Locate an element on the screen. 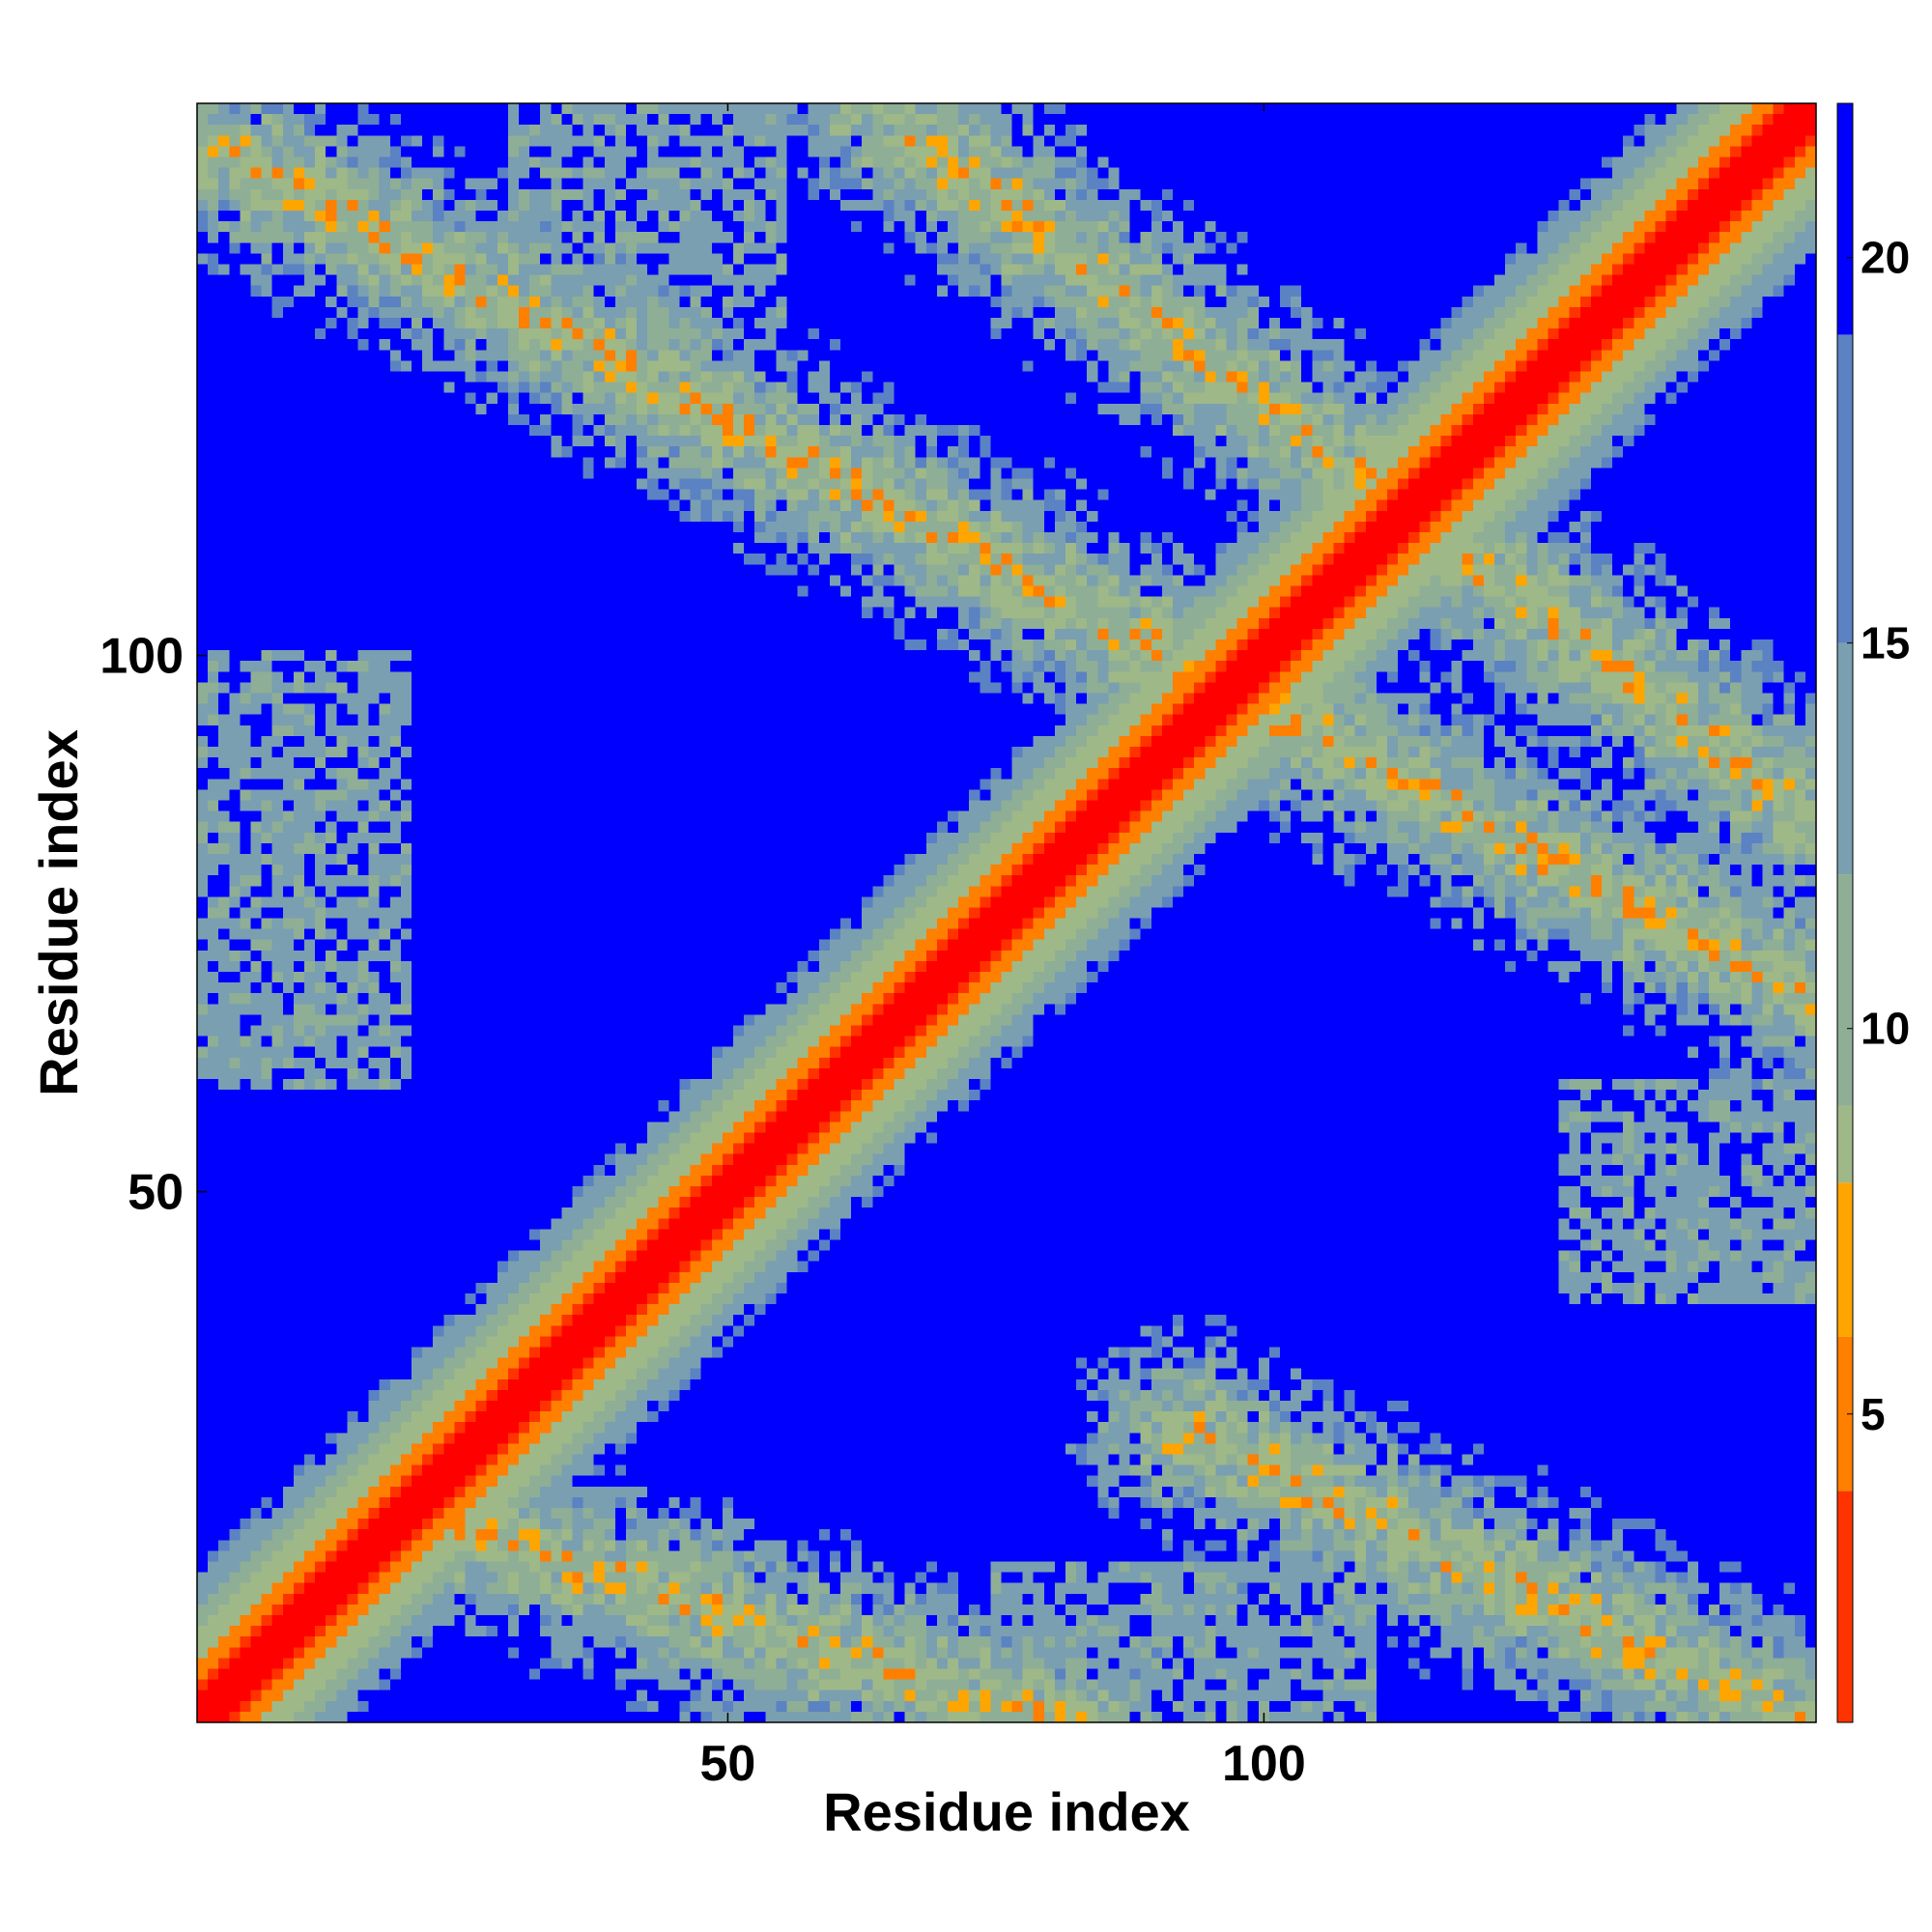 Image resolution: width=1932 pixels, height=1932 pixels. colorbar-frame is located at coordinates (1845, 912).